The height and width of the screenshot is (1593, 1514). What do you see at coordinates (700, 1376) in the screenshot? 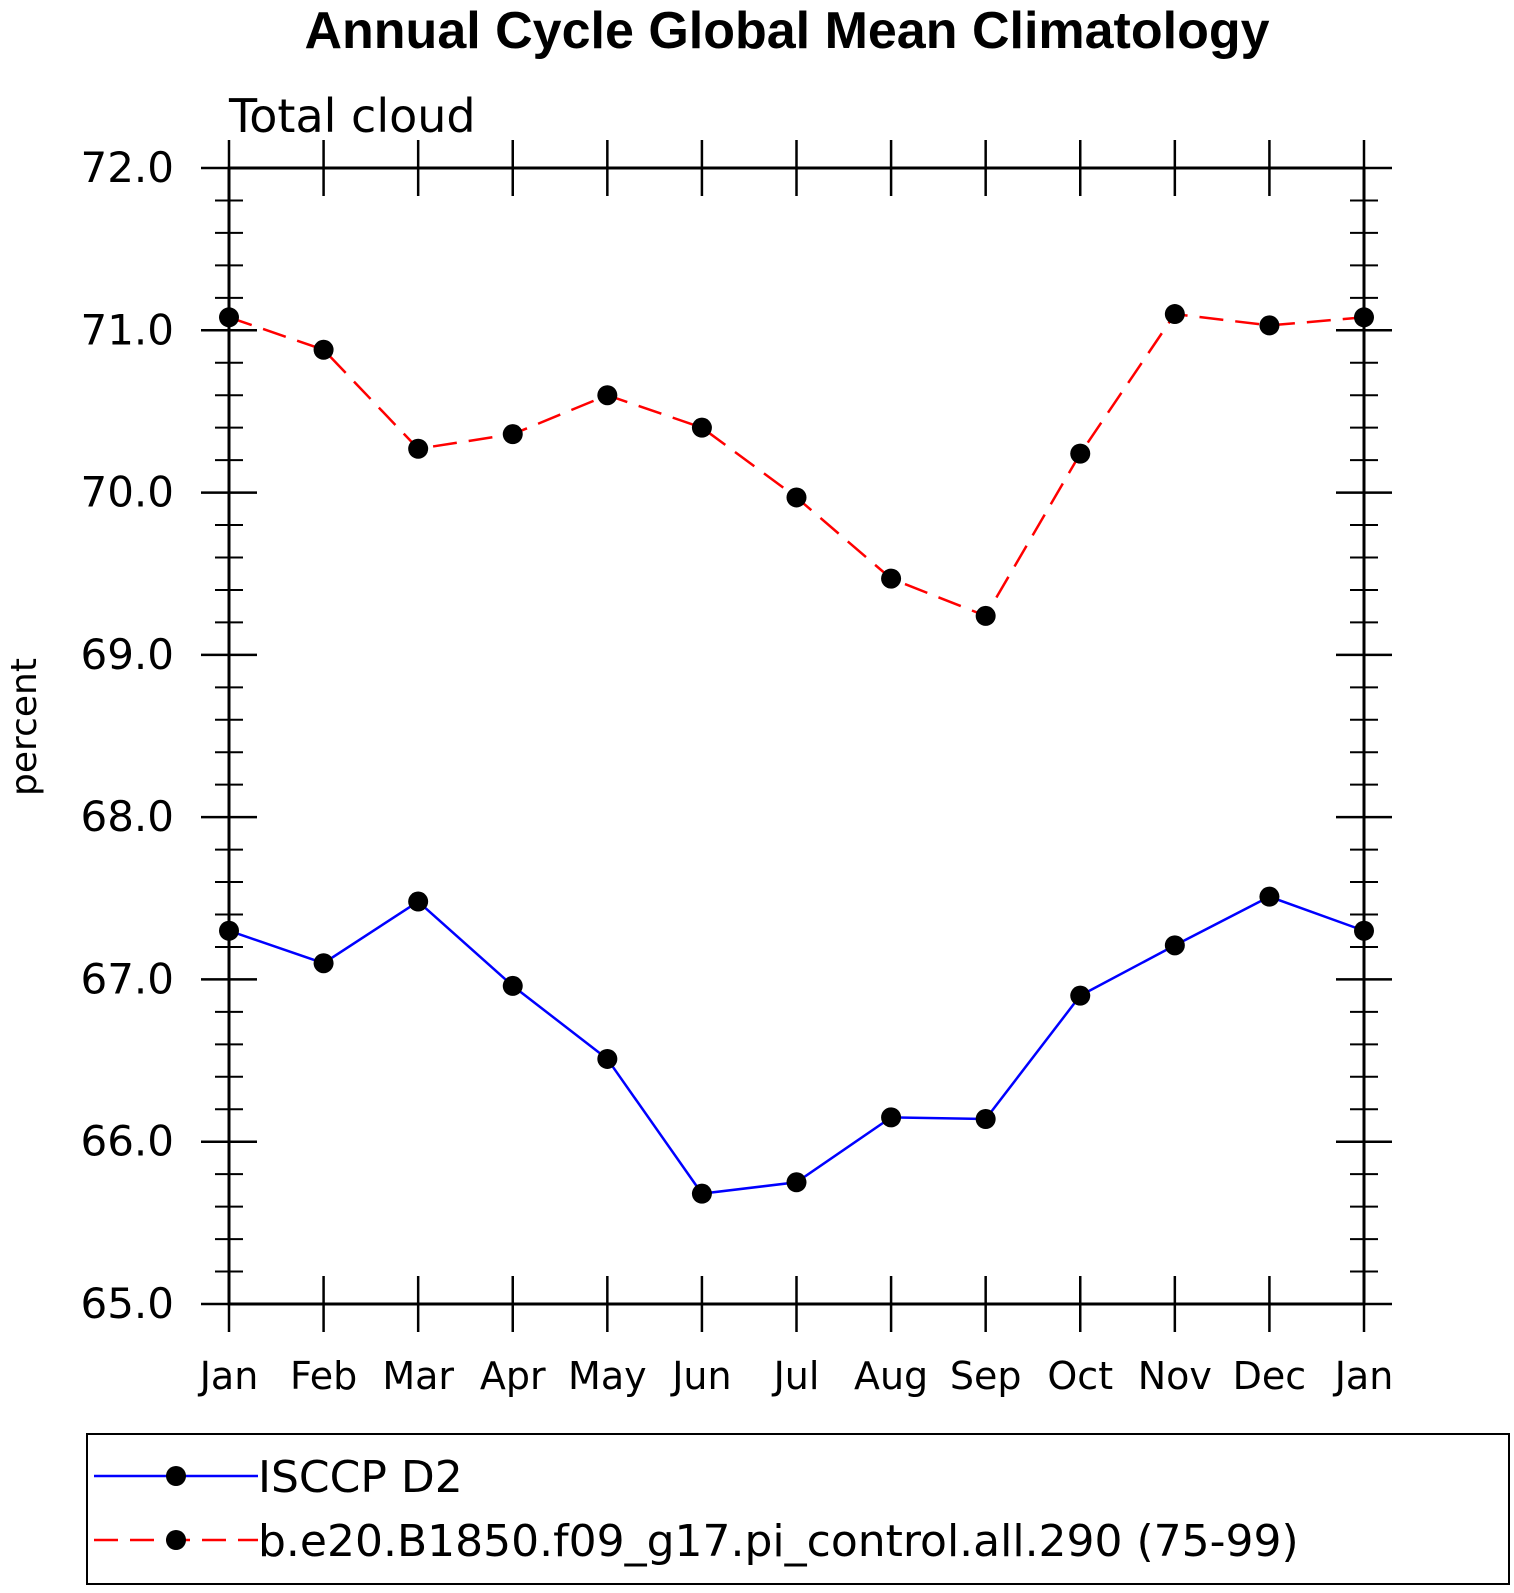
I see `x-tick-label: Jun` at bounding box center [700, 1376].